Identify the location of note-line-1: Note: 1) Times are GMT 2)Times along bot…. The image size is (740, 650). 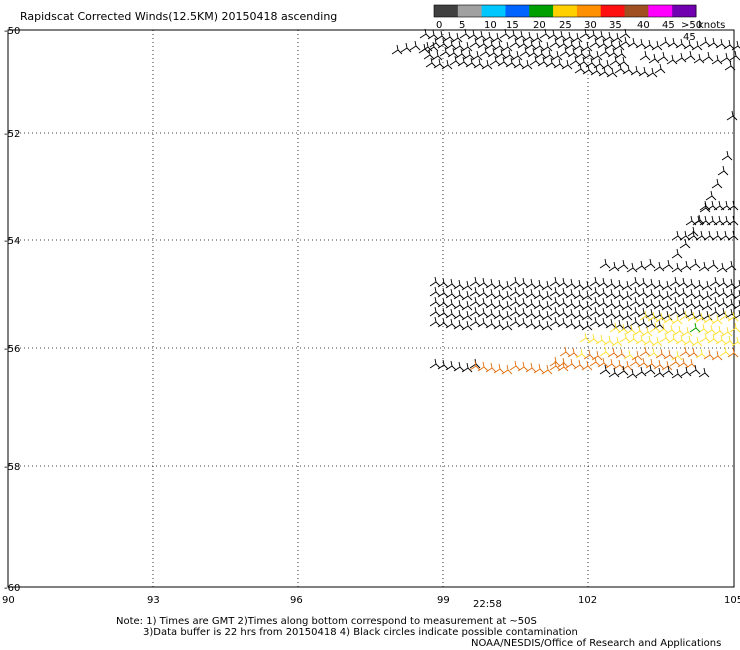
(326, 621).